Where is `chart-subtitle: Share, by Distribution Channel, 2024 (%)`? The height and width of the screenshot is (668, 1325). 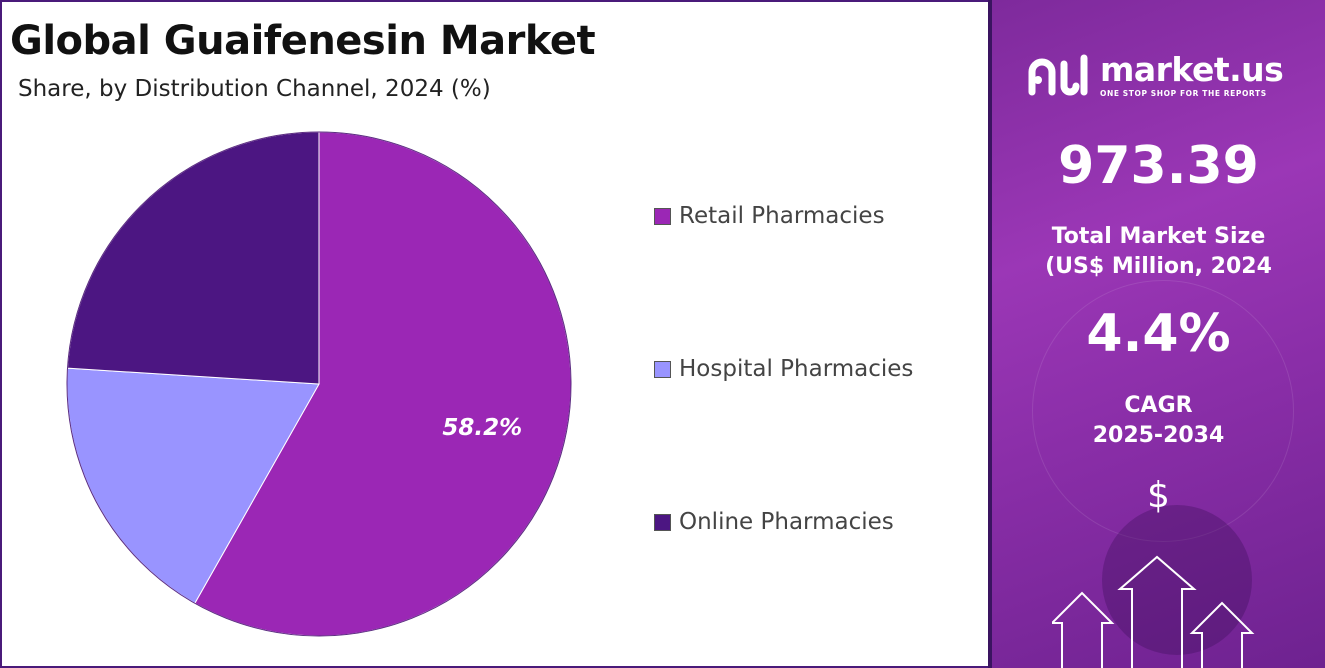
chart-subtitle: Share, by Distribution Channel, 2024 (%) is located at coordinates (254, 89).